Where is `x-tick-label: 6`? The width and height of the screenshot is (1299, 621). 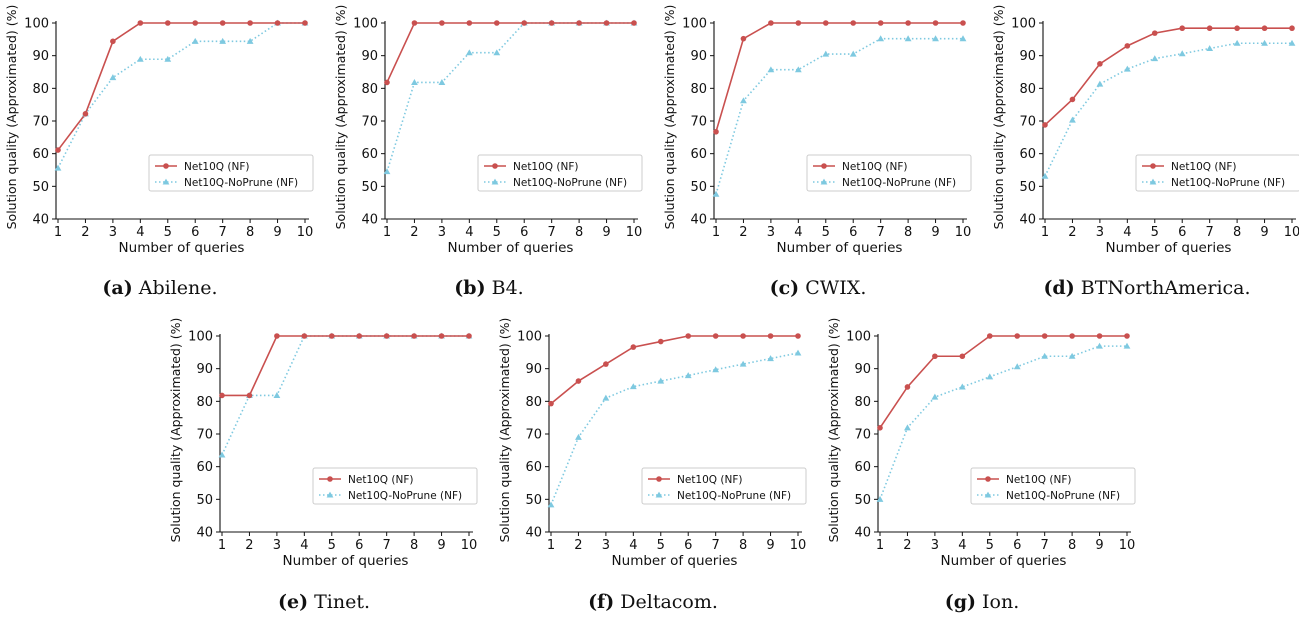
x-tick-label: 6 is located at coordinates (195, 232).